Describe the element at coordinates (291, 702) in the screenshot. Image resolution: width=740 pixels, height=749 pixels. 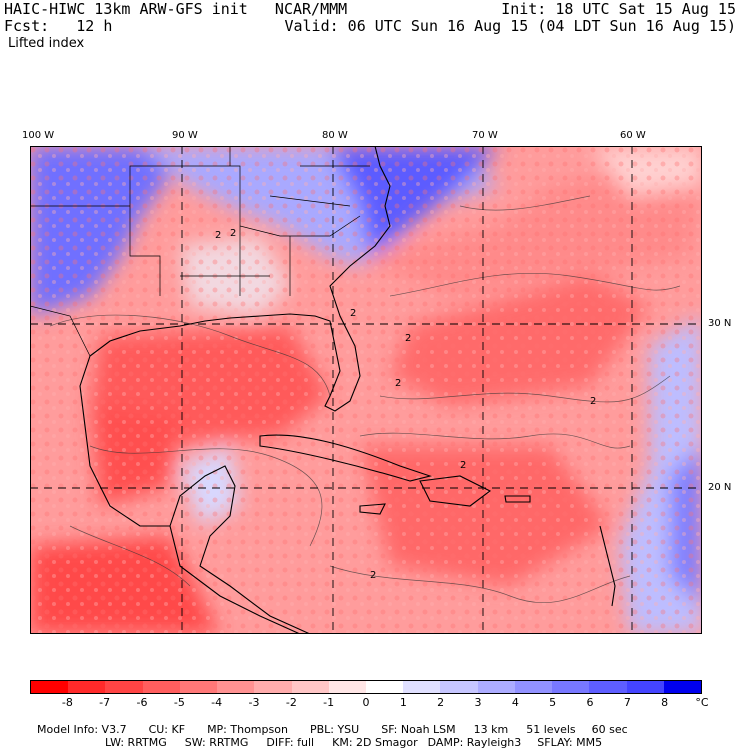
I see `colorbar-tick-label: -2` at that location.